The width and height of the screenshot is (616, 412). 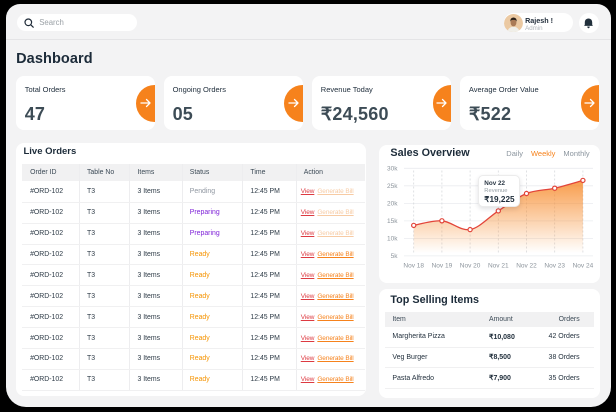 What do you see at coordinates (395, 256) in the screenshot?
I see `svg-text: 5k` at bounding box center [395, 256].